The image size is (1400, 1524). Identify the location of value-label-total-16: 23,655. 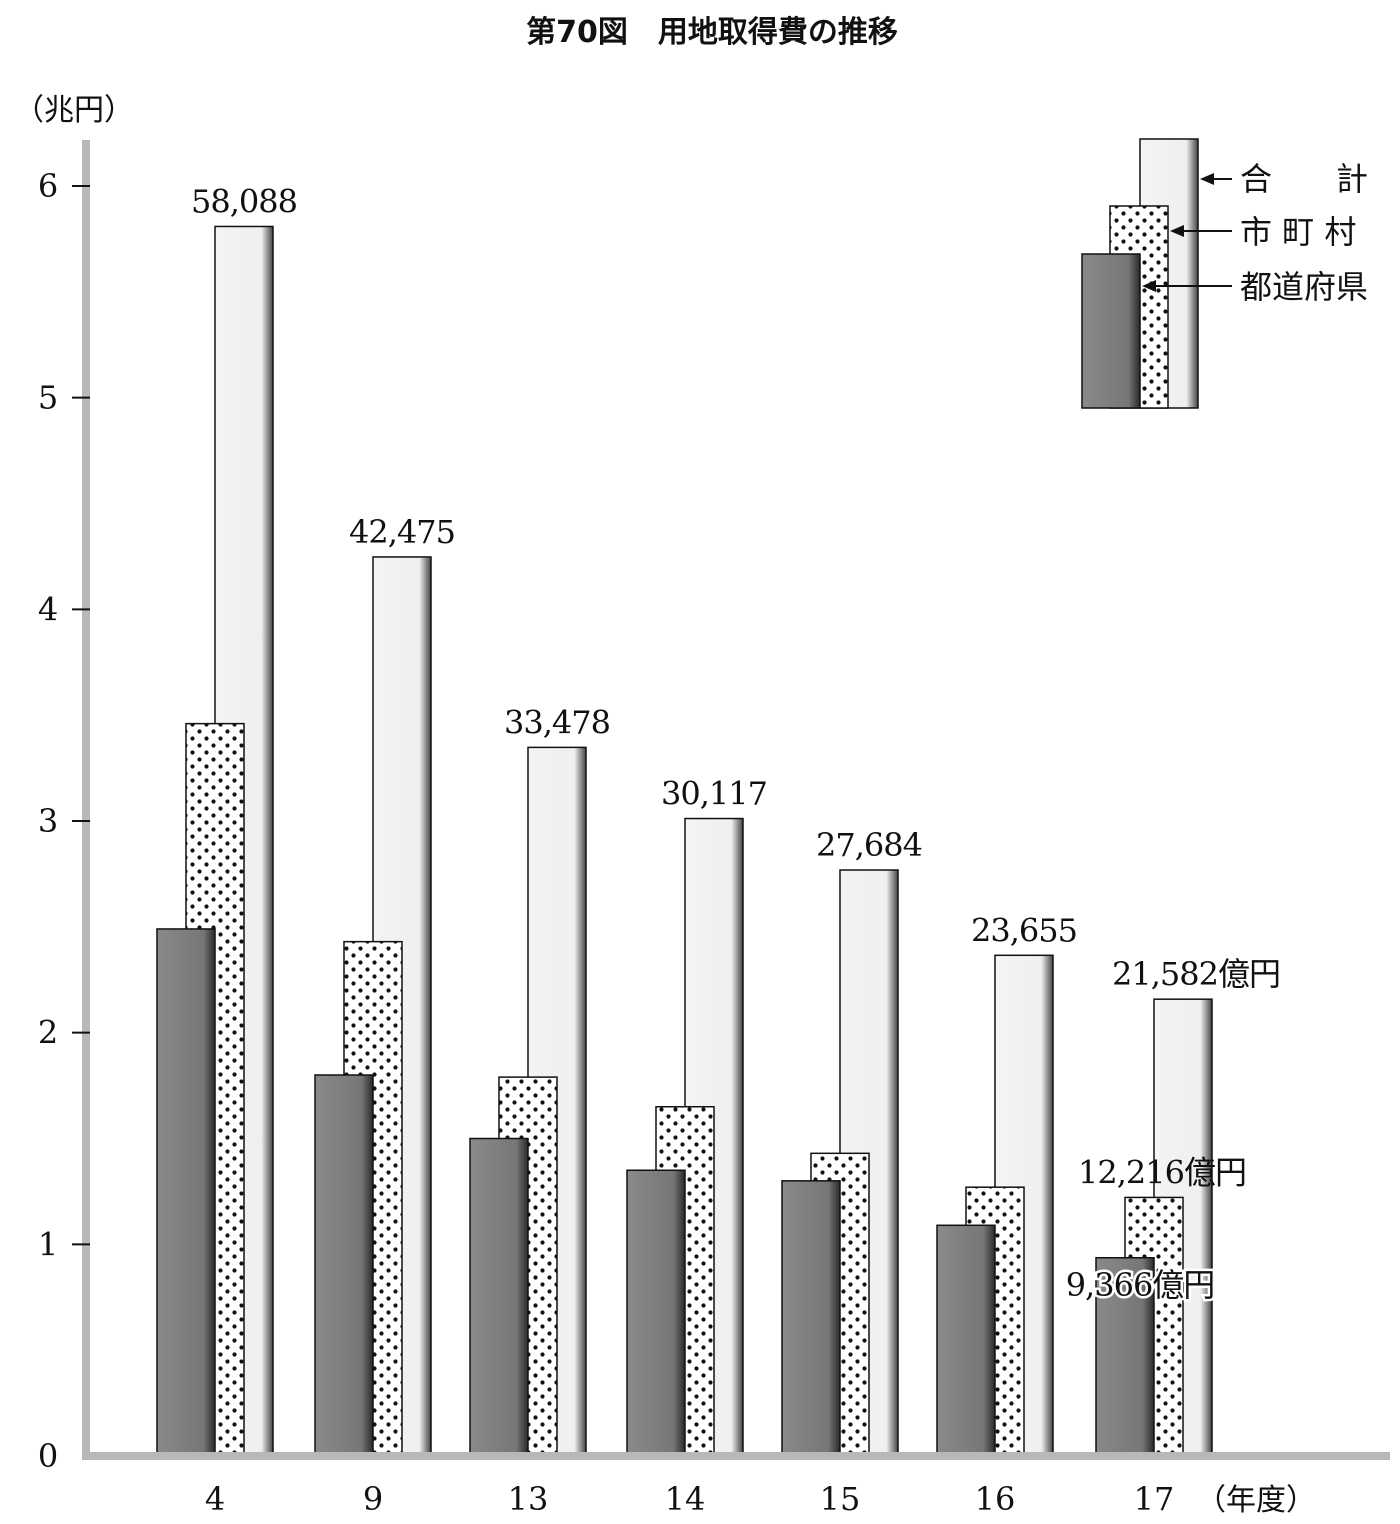
(1024, 930).